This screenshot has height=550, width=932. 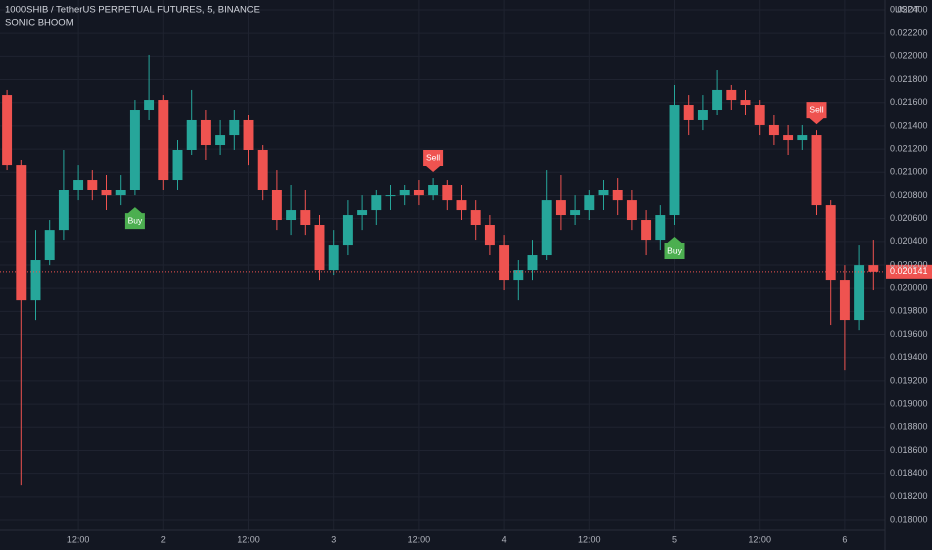 What do you see at coordinates (674, 539) in the screenshot?
I see `x-tick-label: 5` at bounding box center [674, 539].